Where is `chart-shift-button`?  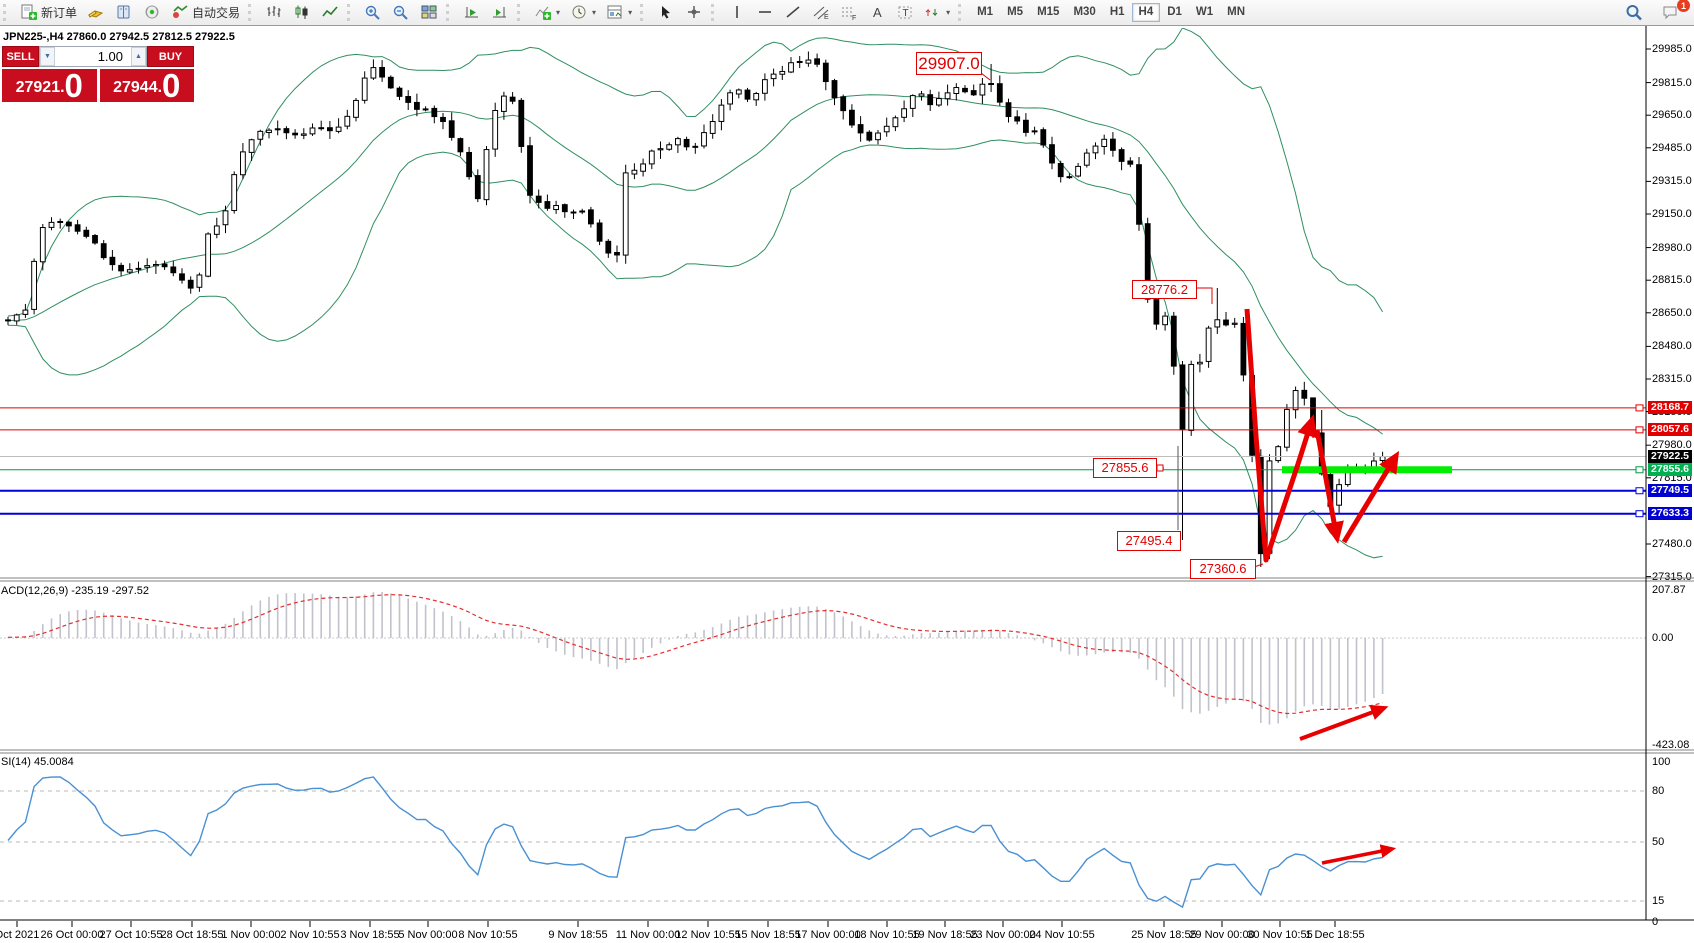 chart-shift-button is located at coordinates (500, 12).